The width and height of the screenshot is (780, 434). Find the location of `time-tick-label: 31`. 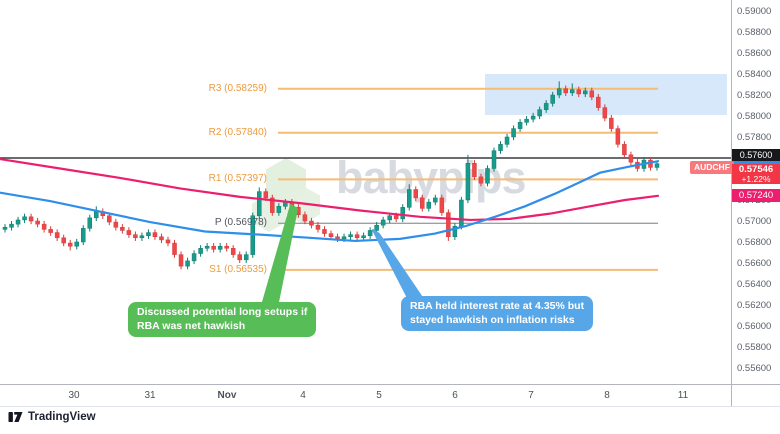

time-tick-label: 31 is located at coordinates (150, 395).